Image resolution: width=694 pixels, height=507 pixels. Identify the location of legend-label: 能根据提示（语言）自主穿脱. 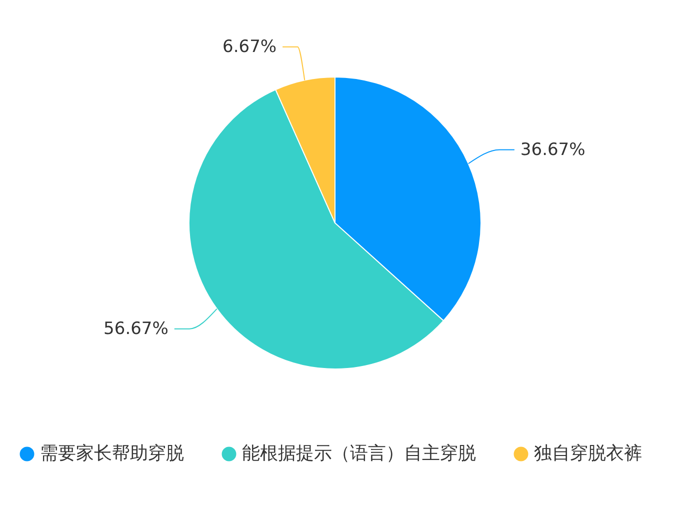
(359, 453).